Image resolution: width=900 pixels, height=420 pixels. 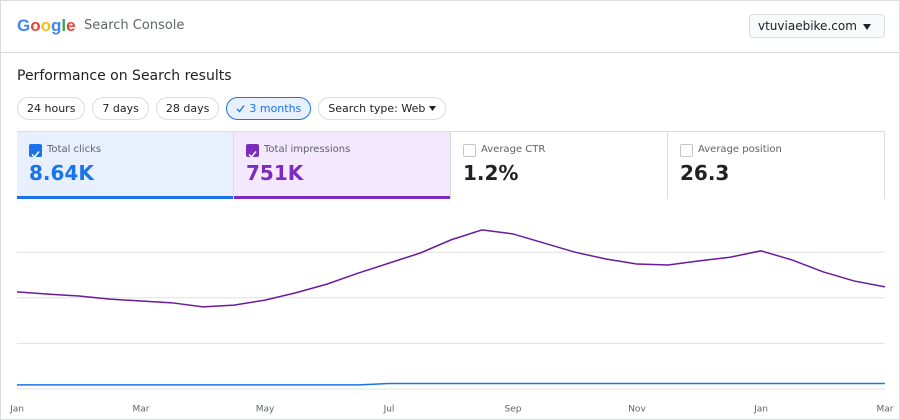 I want to click on product-name: Search Console, so click(x=134, y=25).